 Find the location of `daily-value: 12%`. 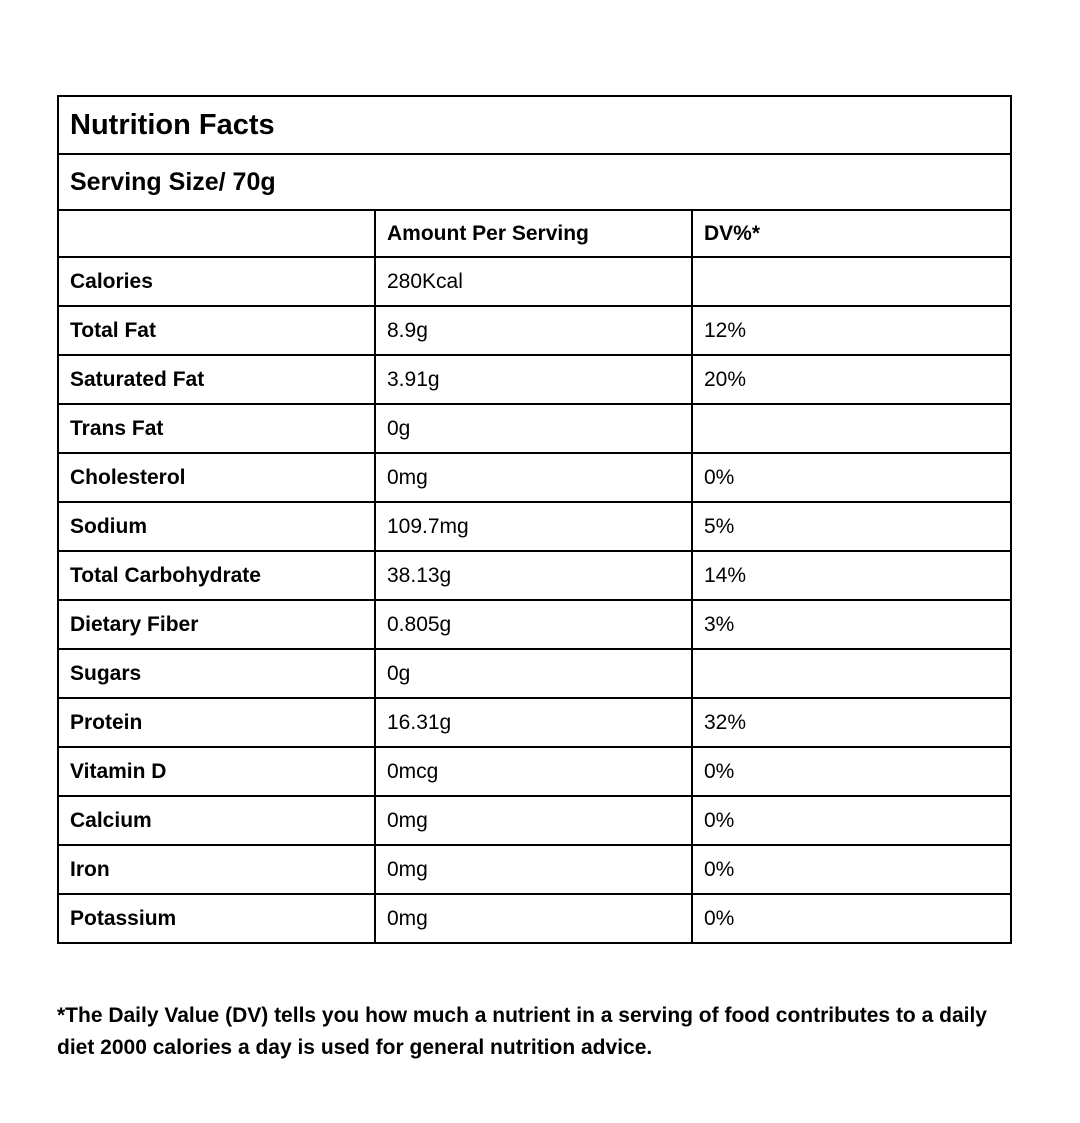

daily-value: 12% is located at coordinates (851, 330).